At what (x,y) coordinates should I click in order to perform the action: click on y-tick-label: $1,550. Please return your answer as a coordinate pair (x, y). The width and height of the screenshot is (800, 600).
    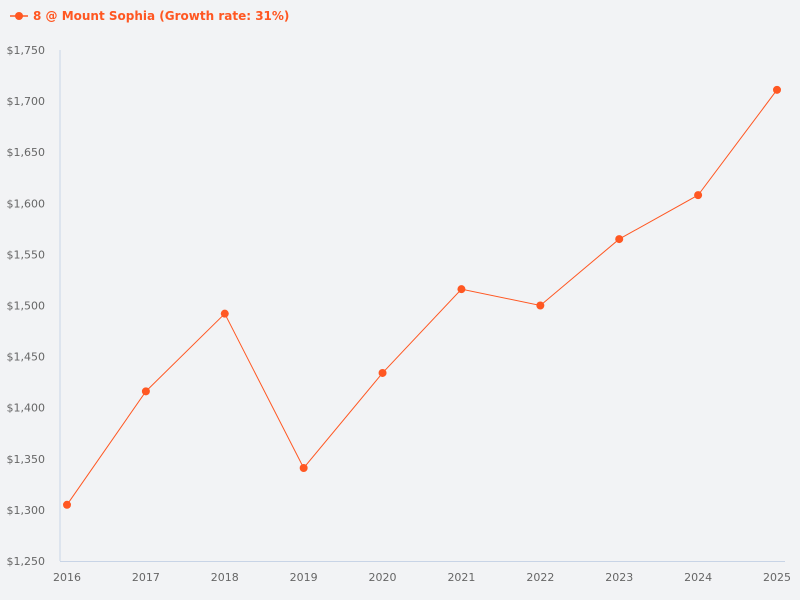
    Looking at the image, I should click on (26, 254).